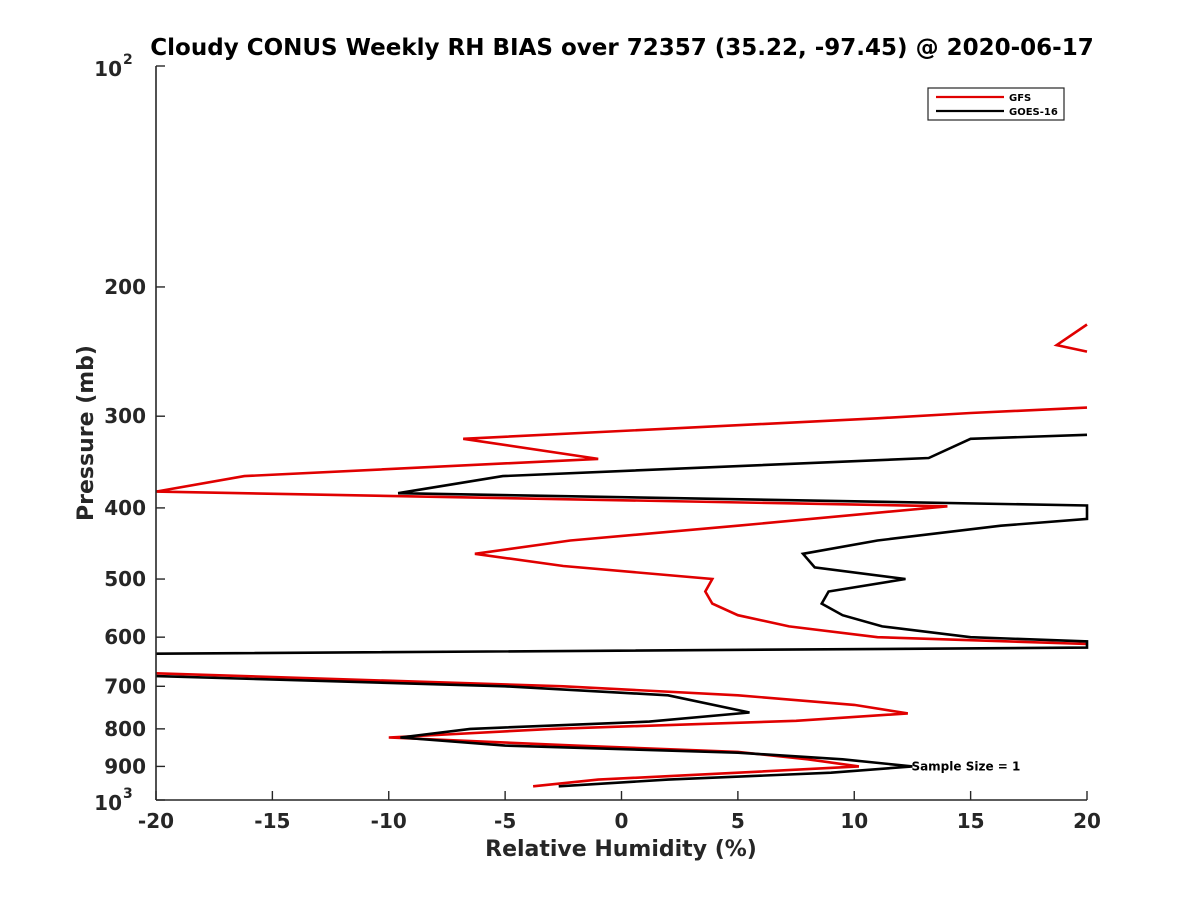  What do you see at coordinates (156, 821) in the screenshot?
I see `x-tick-label: -20` at bounding box center [156, 821].